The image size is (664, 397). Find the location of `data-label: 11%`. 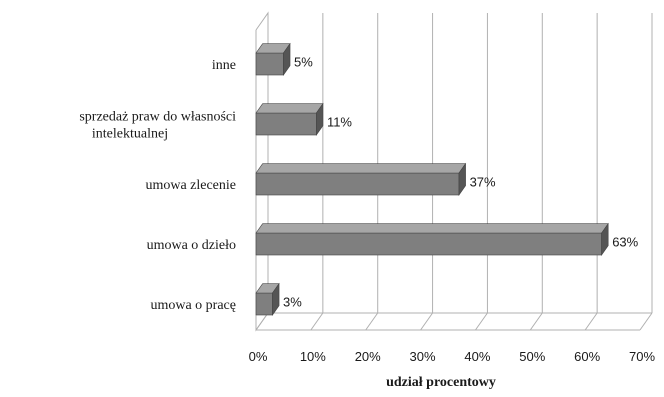

data-label: 11% is located at coordinates (339, 121).